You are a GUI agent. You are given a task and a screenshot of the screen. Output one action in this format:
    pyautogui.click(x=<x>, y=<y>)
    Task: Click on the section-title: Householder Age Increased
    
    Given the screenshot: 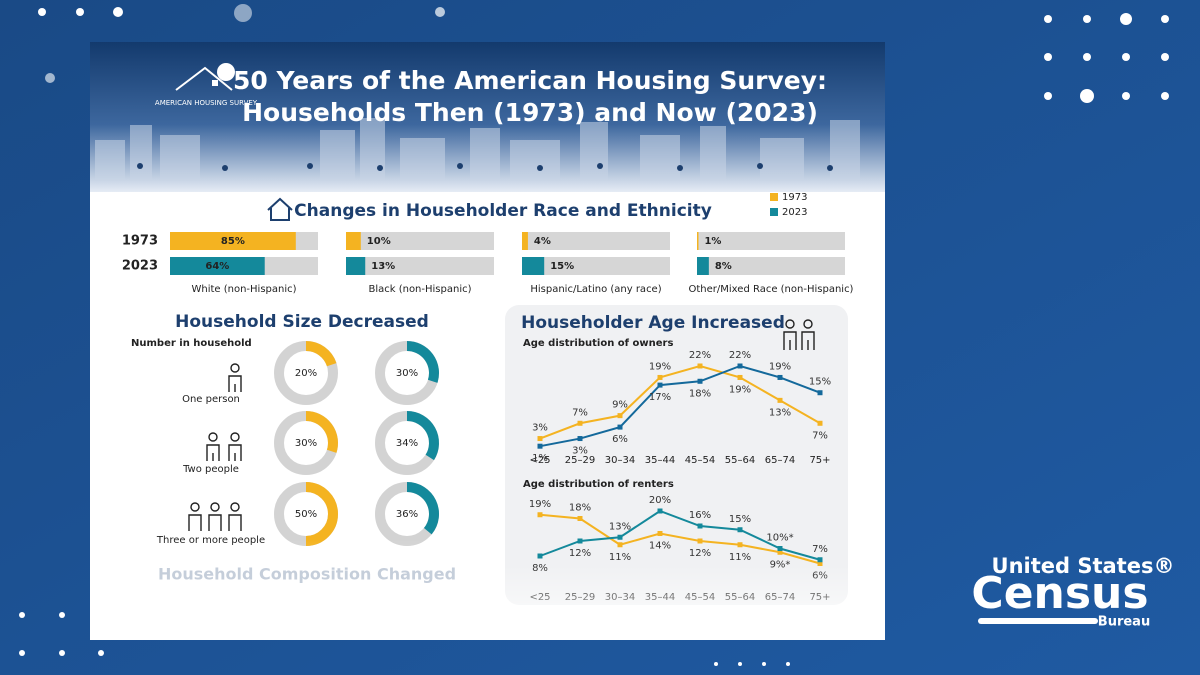 What is the action you would take?
    pyautogui.click(x=653, y=323)
    